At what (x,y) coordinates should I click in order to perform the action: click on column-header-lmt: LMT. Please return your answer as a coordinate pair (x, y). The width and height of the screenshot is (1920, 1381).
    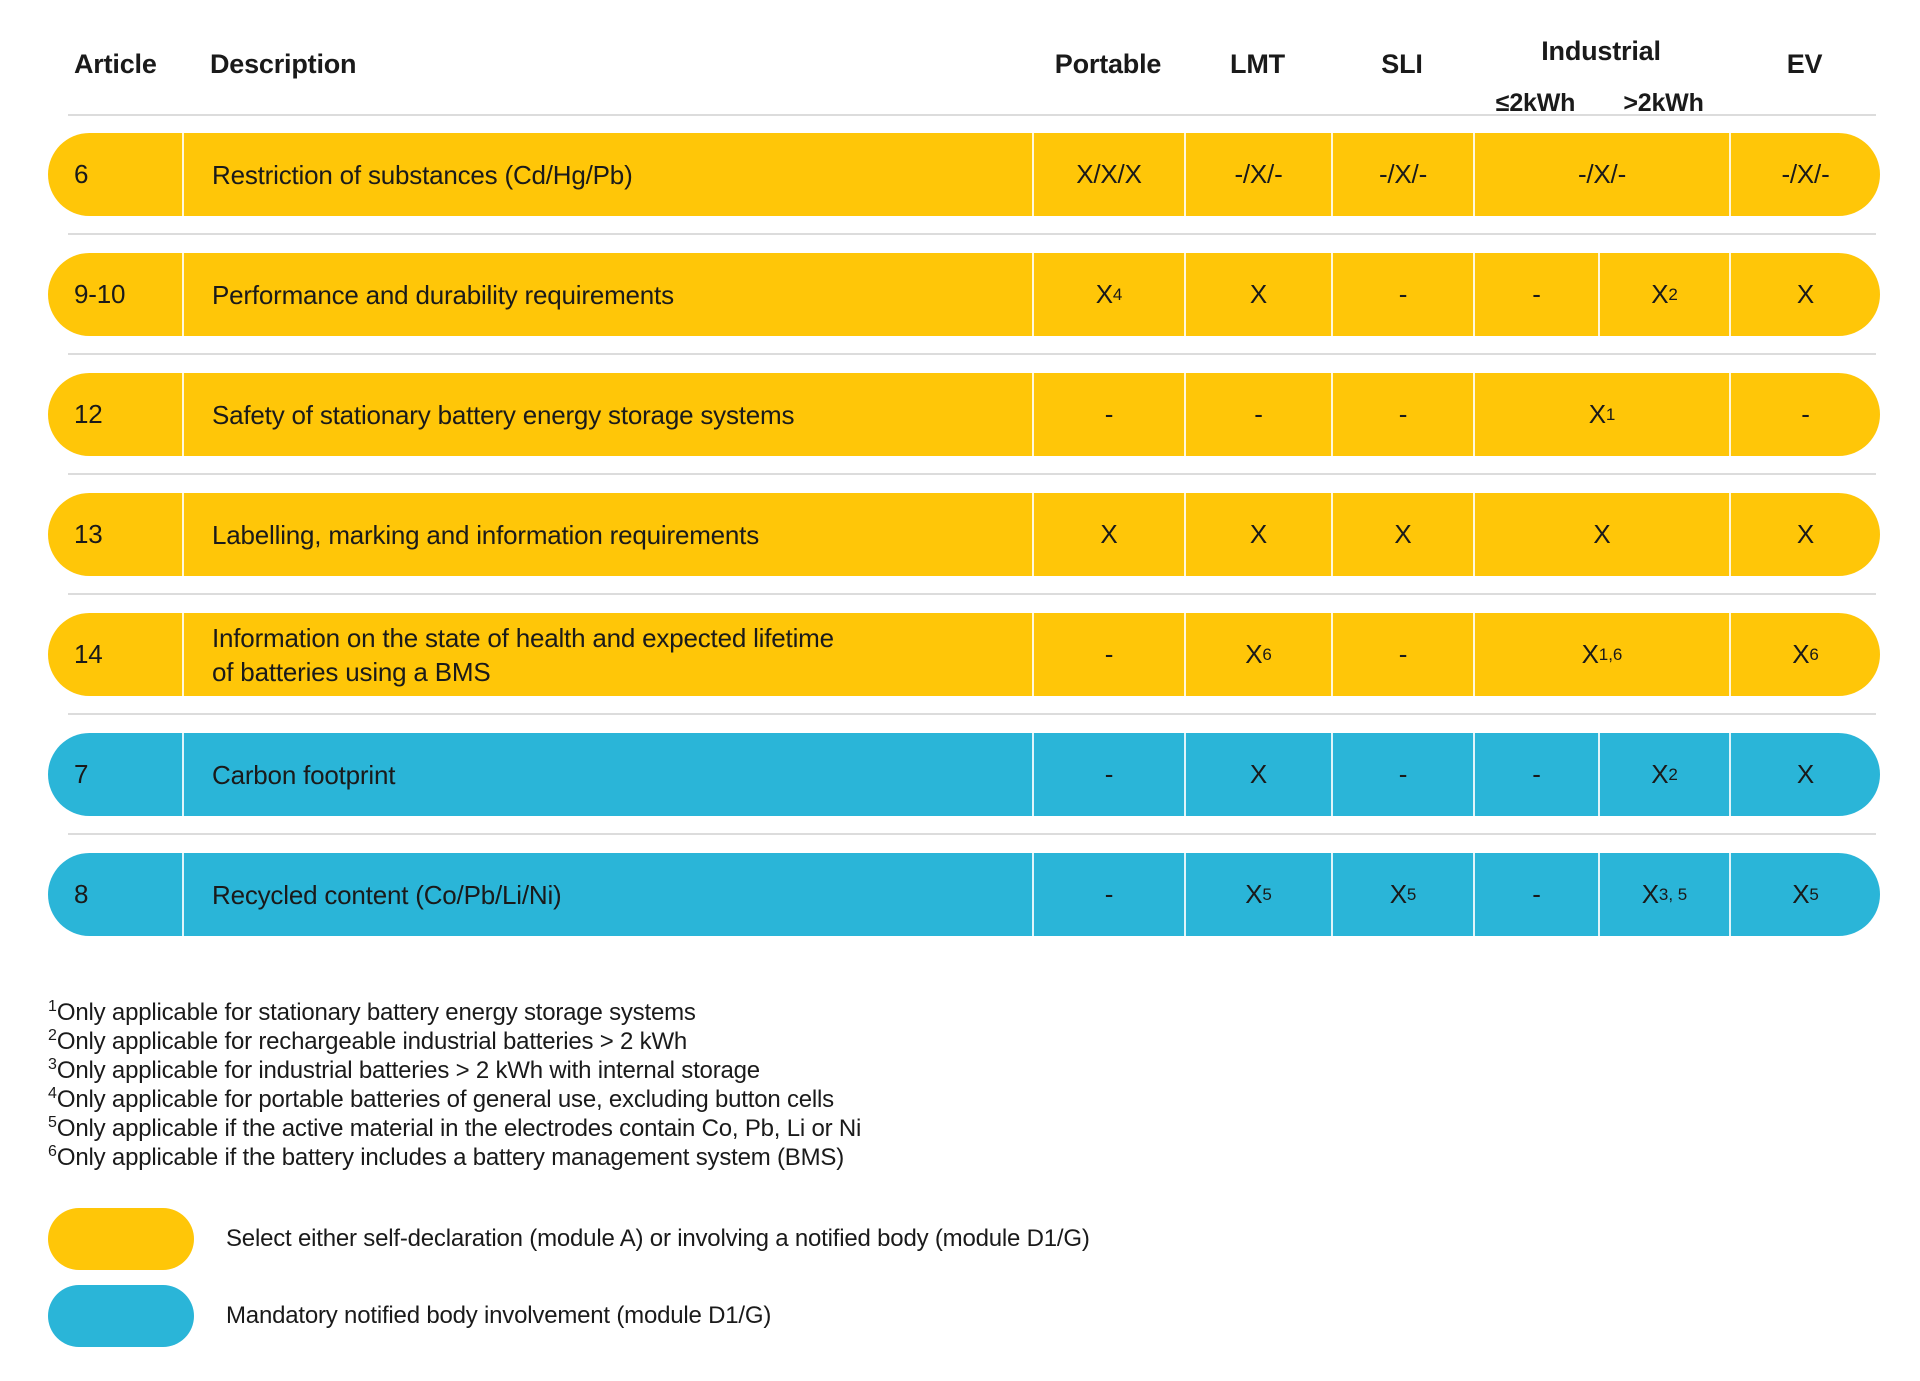
    Looking at the image, I should click on (1257, 63).